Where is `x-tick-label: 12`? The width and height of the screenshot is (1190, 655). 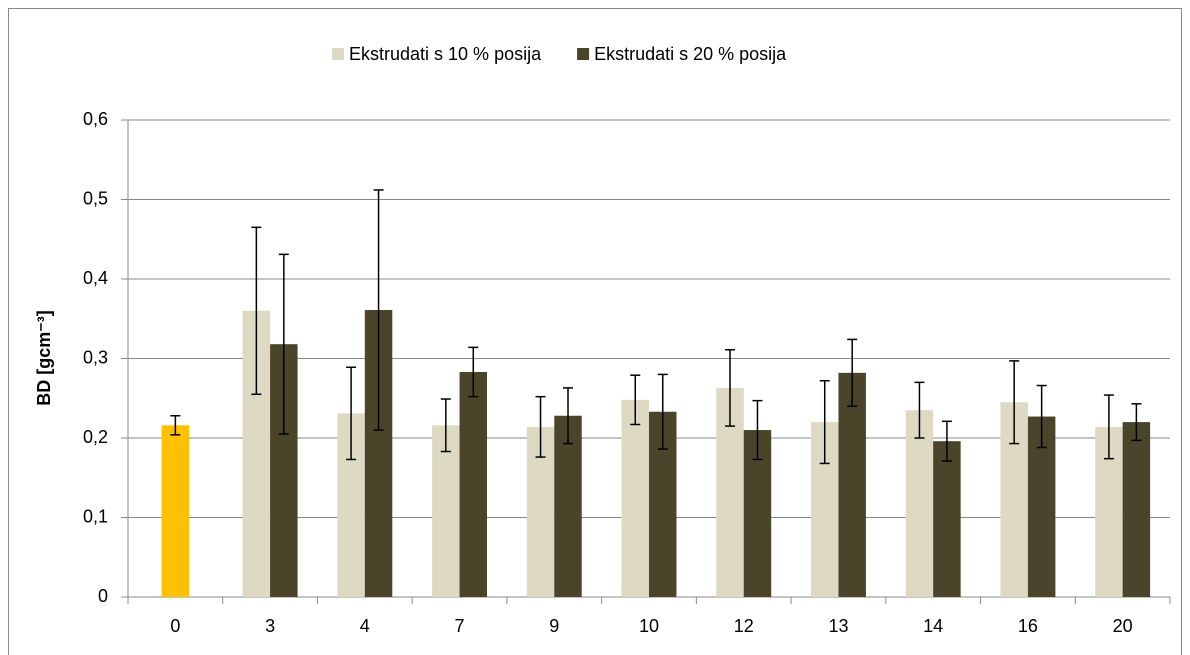
x-tick-label: 12 is located at coordinates (744, 626).